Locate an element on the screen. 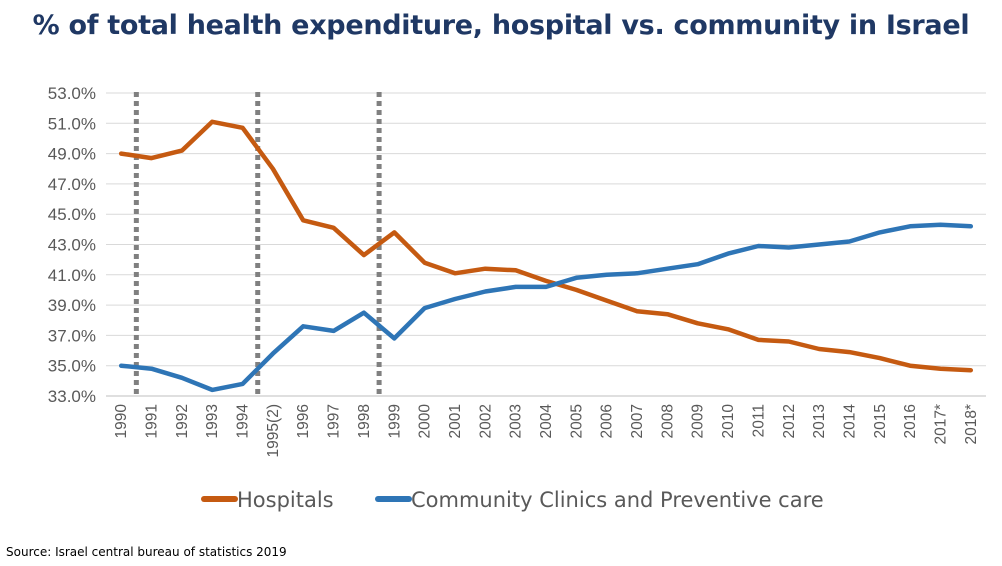  legend-label: Hospitals is located at coordinates (285, 500).